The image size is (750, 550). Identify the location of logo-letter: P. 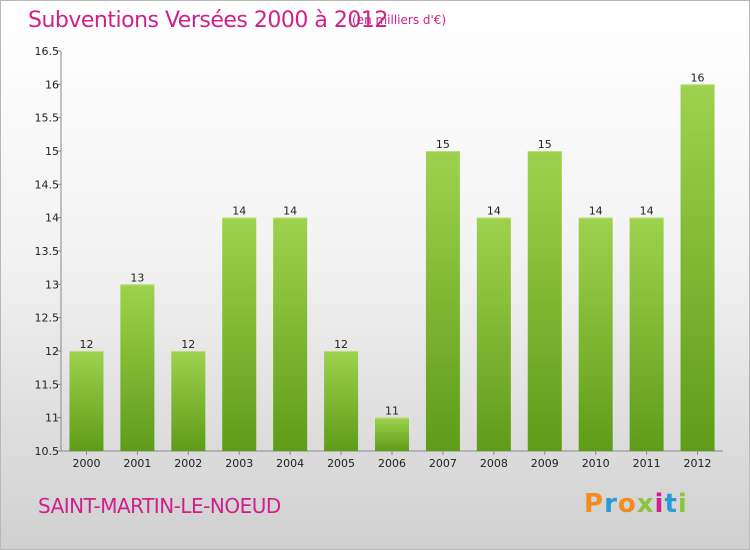
(594, 504).